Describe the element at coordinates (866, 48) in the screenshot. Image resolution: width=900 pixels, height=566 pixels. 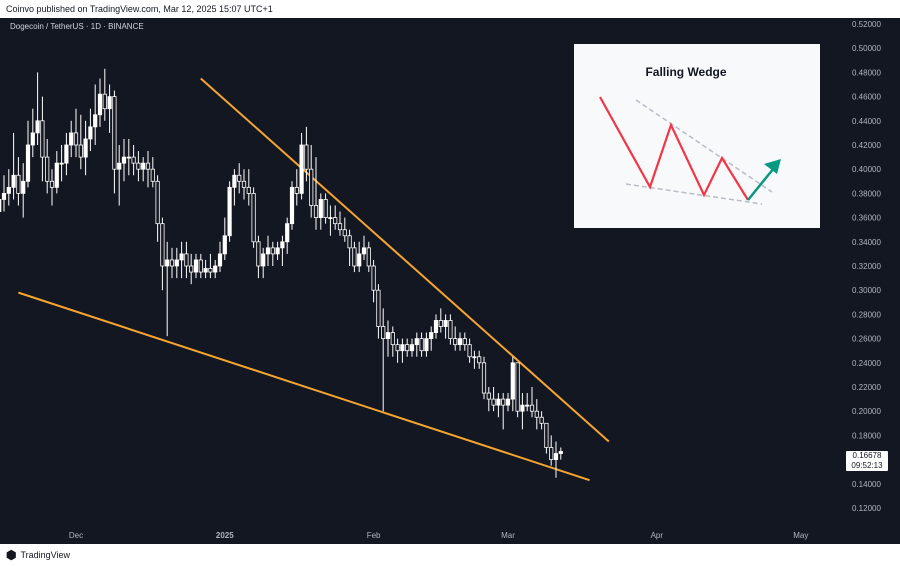
I see `y-tick-label: 0.50000` at that location.